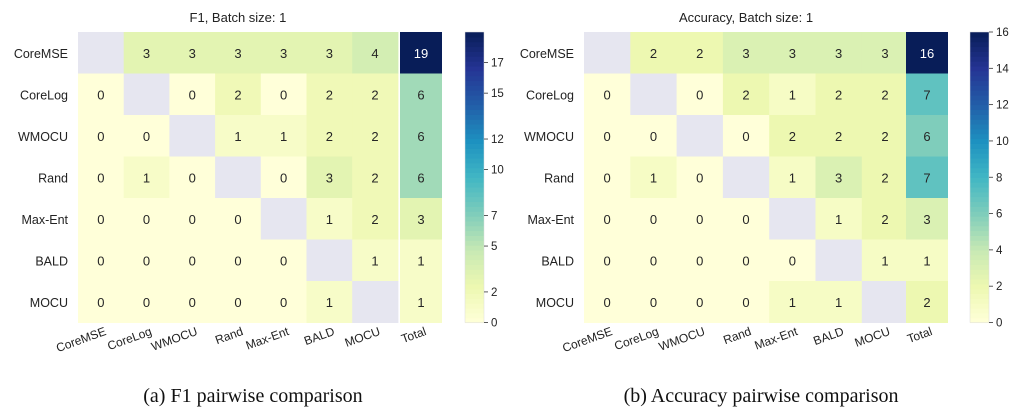 This screenshot has height=411, width=1014. Describe the element at coordinates (557, 261) in the screenshot. I see `row-tick-label: BALD` at that location.